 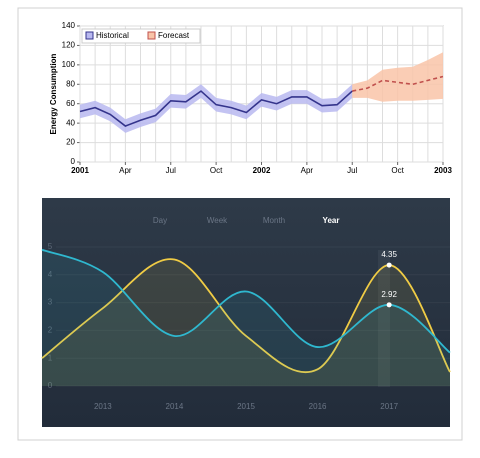 I want to click on x-tick-label: 2014, so click(x=175, y=406).